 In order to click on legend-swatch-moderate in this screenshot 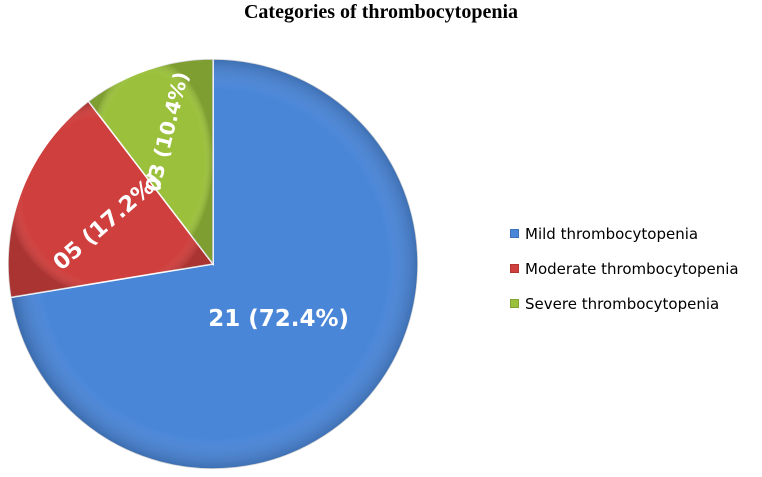, I will do `click(514, 268)`.